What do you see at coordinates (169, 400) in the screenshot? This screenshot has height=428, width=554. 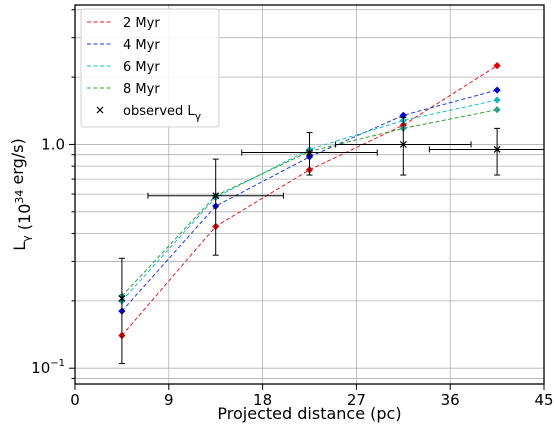 I see `x-tick-label: 9` at bounding box center [169, 400].